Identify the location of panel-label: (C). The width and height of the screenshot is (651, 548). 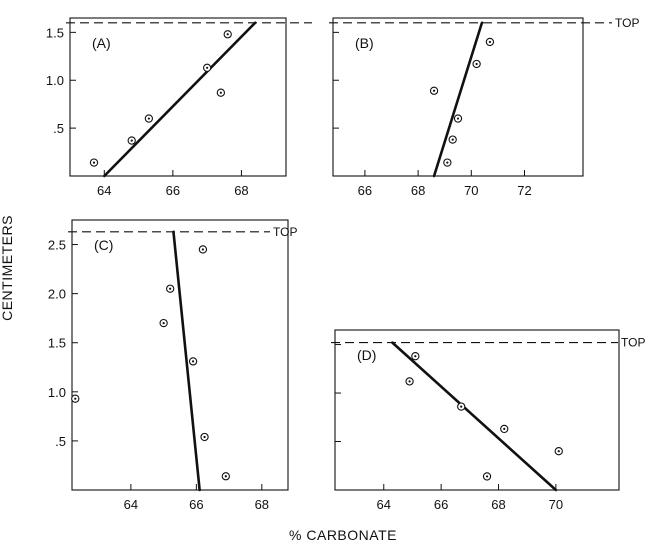
(103, 245).